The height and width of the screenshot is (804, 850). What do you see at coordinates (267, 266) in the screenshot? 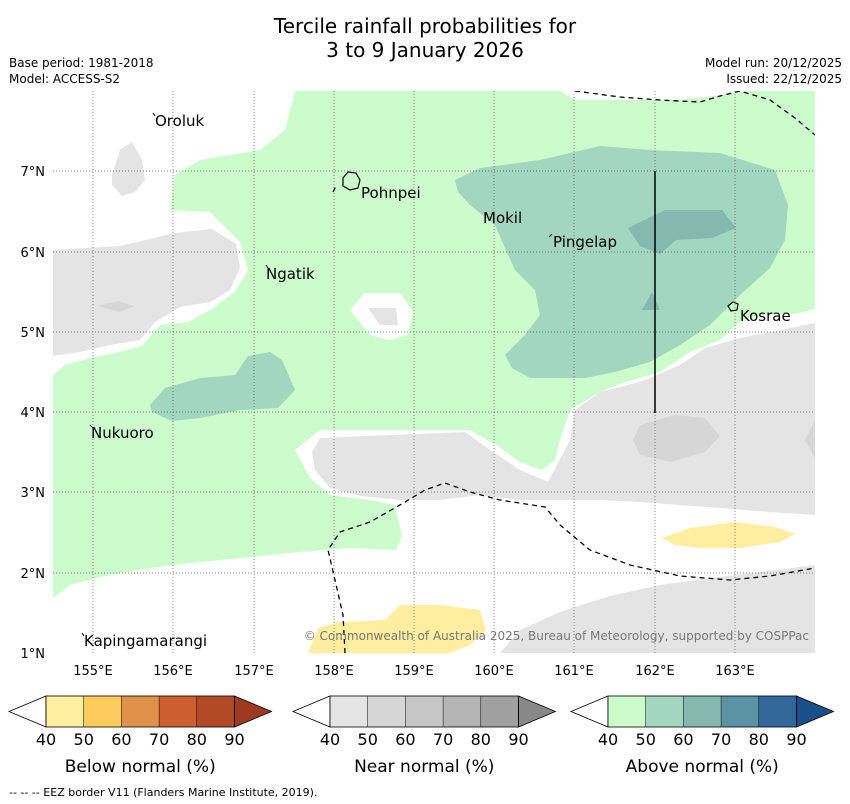
I see `ngatik-marker` at bounding box center [267, 266].